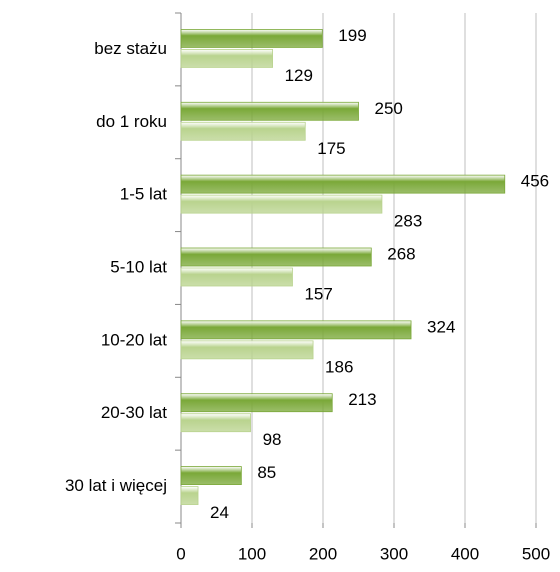 Image resolution: width=560 pixels, height=572 pixels. Describe the element at coordinates (339, 366) in the screenshot. I see `value-label: 186` at that location.